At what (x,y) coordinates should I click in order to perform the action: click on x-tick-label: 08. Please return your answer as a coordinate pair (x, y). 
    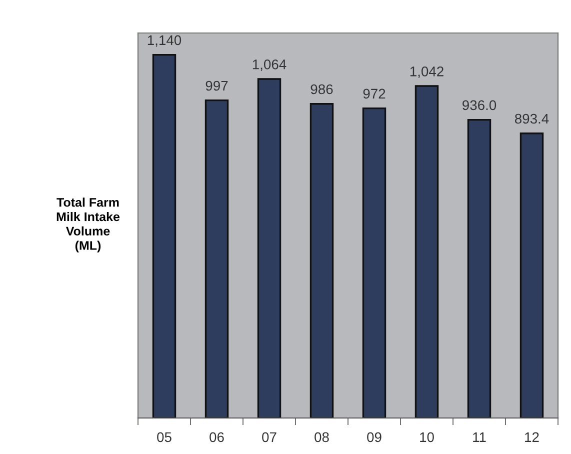
    Looking at the image, I should click on (321, 437).